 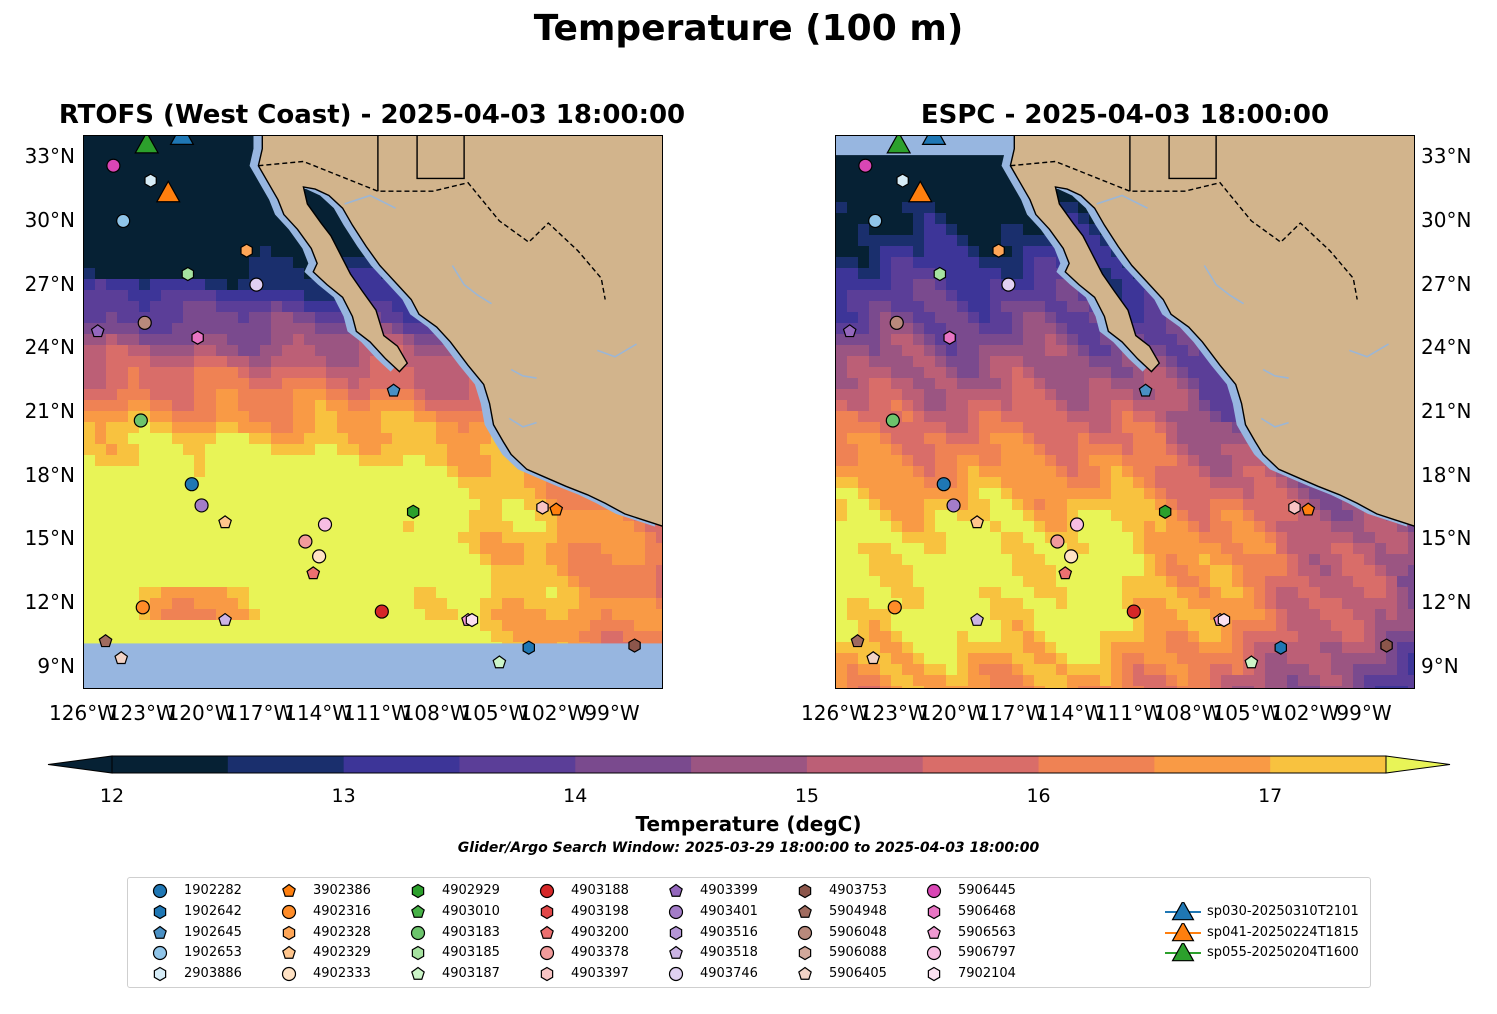 I want to click on legend-label: 5906405, so click(x=858, y=974).